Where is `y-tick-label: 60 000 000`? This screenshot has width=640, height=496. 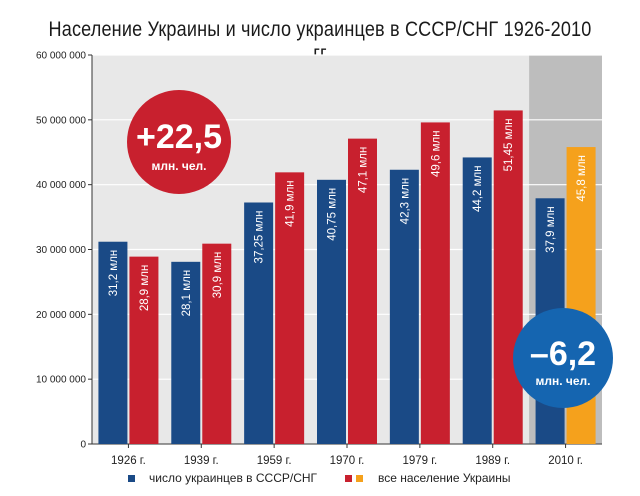 y-tick-label: 60 000 000 is located at coordinates (61, 56).